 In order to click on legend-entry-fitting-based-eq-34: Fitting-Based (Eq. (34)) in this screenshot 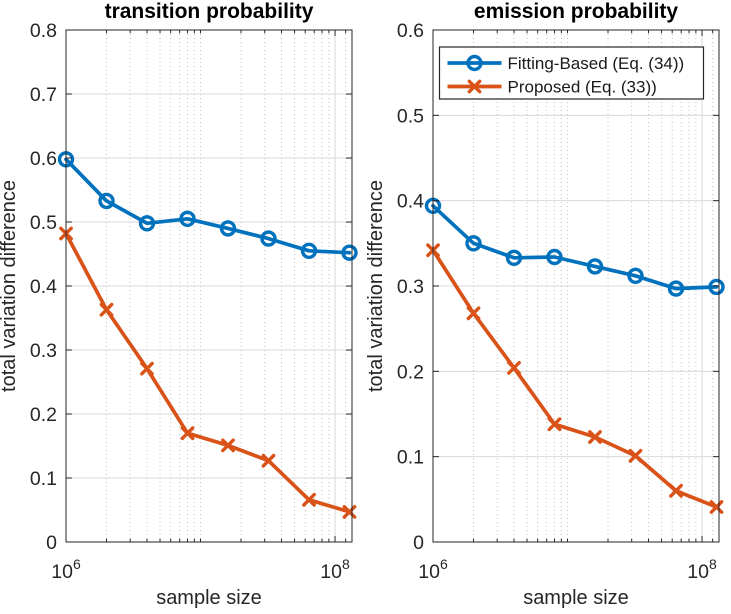, I will do `click(566, 63)`.